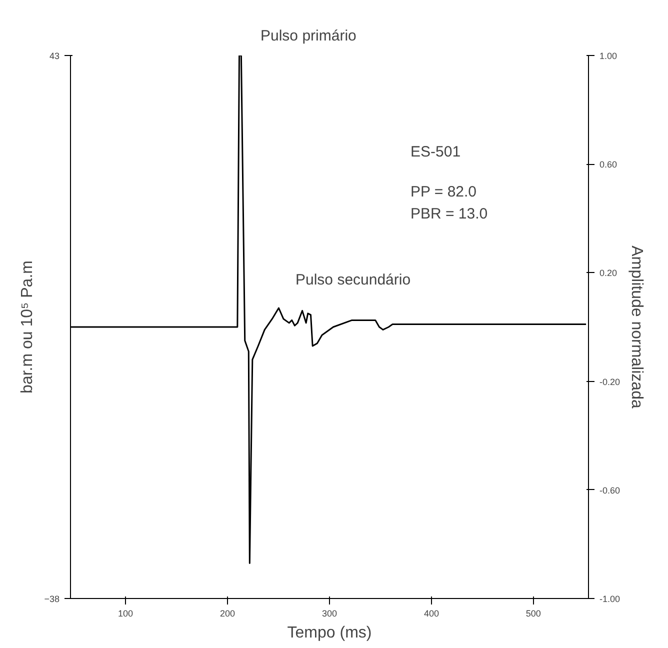  What do you see at coordinates (329, 633) in the screenshot?
I see `x-axis-title: Tempo (ms)` at bounding box center [329, 633].